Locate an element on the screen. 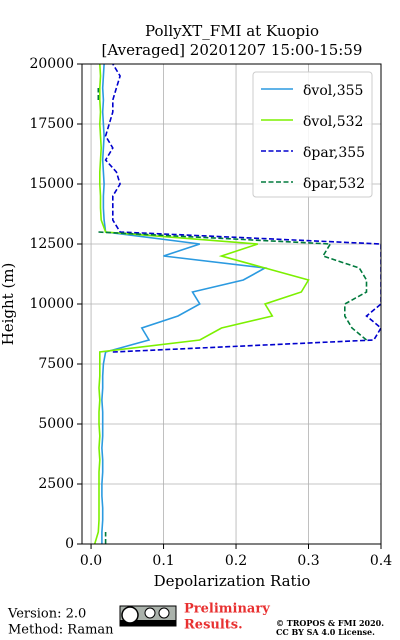 This screenshot has height=640, width=400. legend-label: δvol,532 is located at coordinates (333, 122).